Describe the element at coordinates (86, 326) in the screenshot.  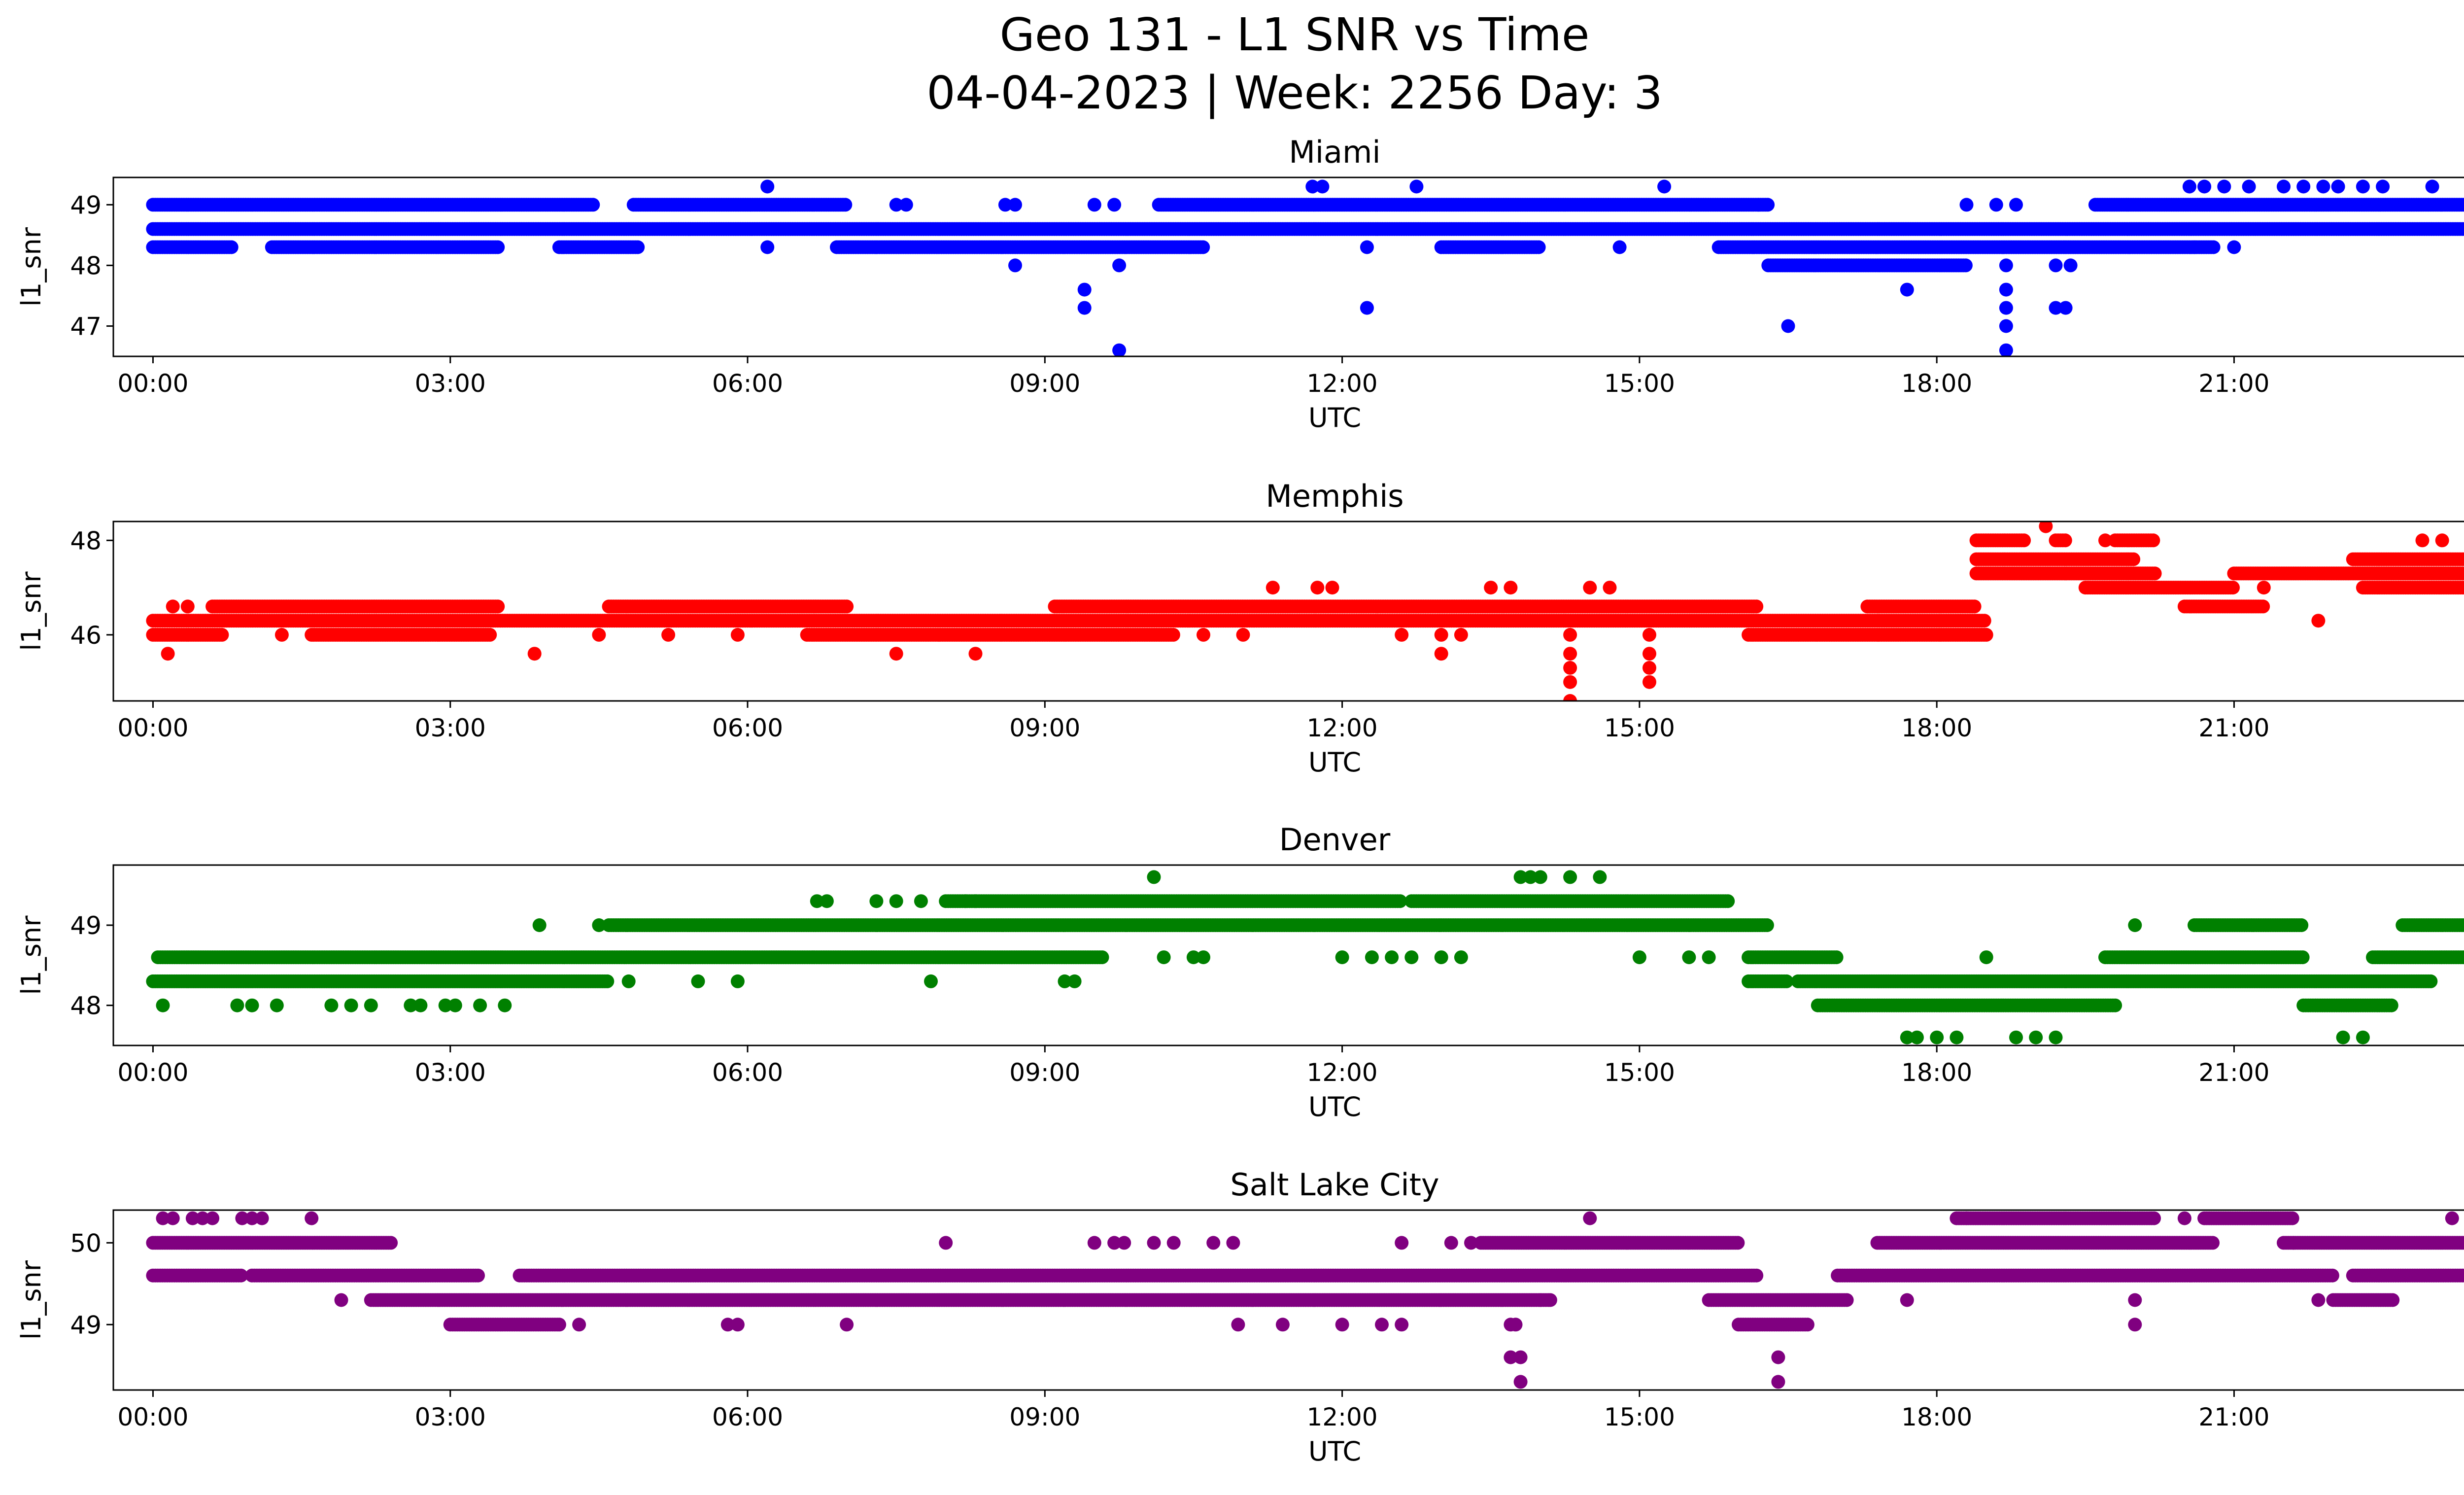
I see `y-tick-label: 47` at that location.